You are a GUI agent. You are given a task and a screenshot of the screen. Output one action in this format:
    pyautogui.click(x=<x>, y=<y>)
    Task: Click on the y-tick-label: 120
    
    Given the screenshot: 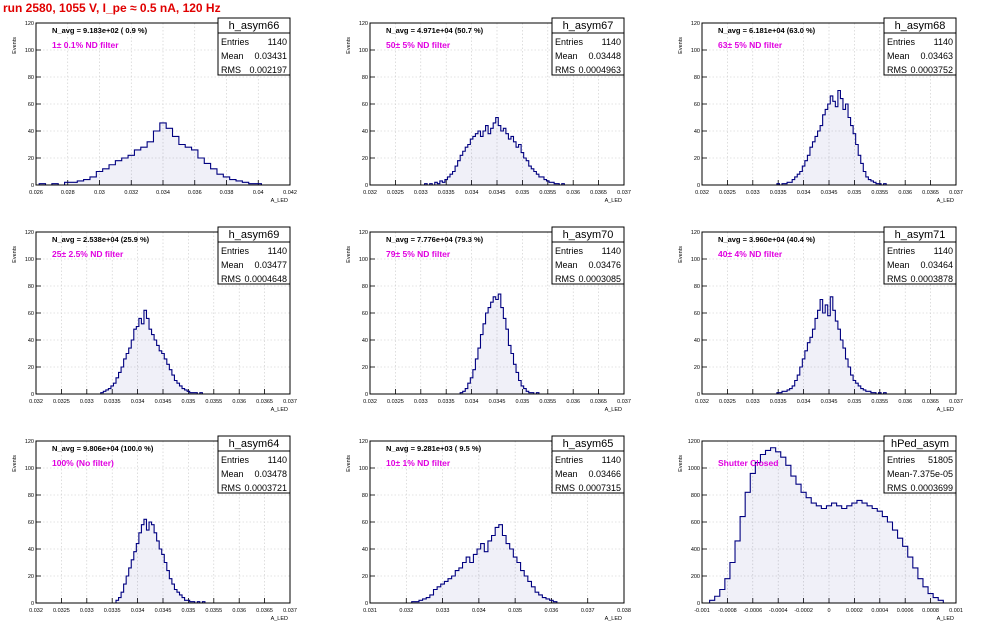 What is the action you would take?
    pyautogui.click(x=29, y=24)
    